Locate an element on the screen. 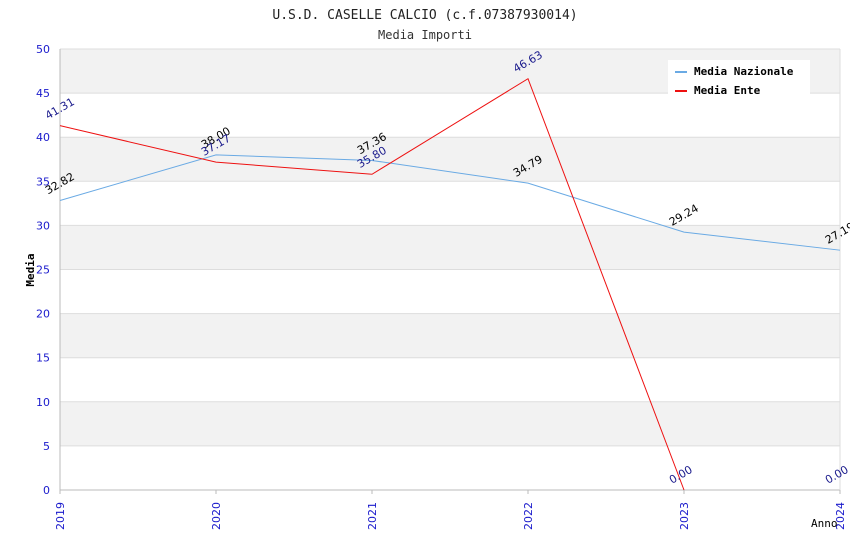  y-tick-label: 0 is located at coordinates (46, 490).